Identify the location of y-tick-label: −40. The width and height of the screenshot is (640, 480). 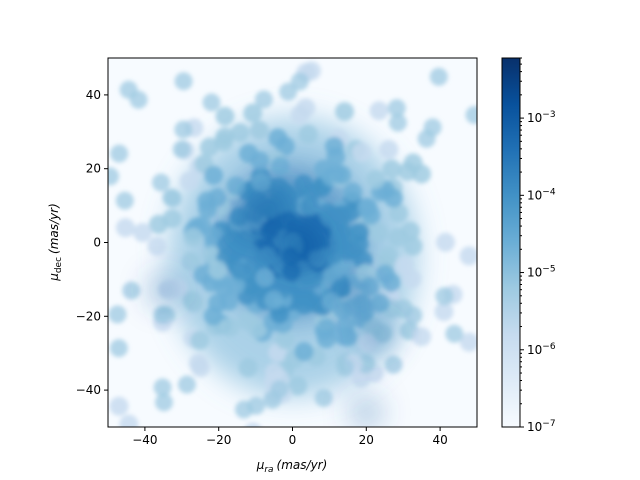
(88, 390).